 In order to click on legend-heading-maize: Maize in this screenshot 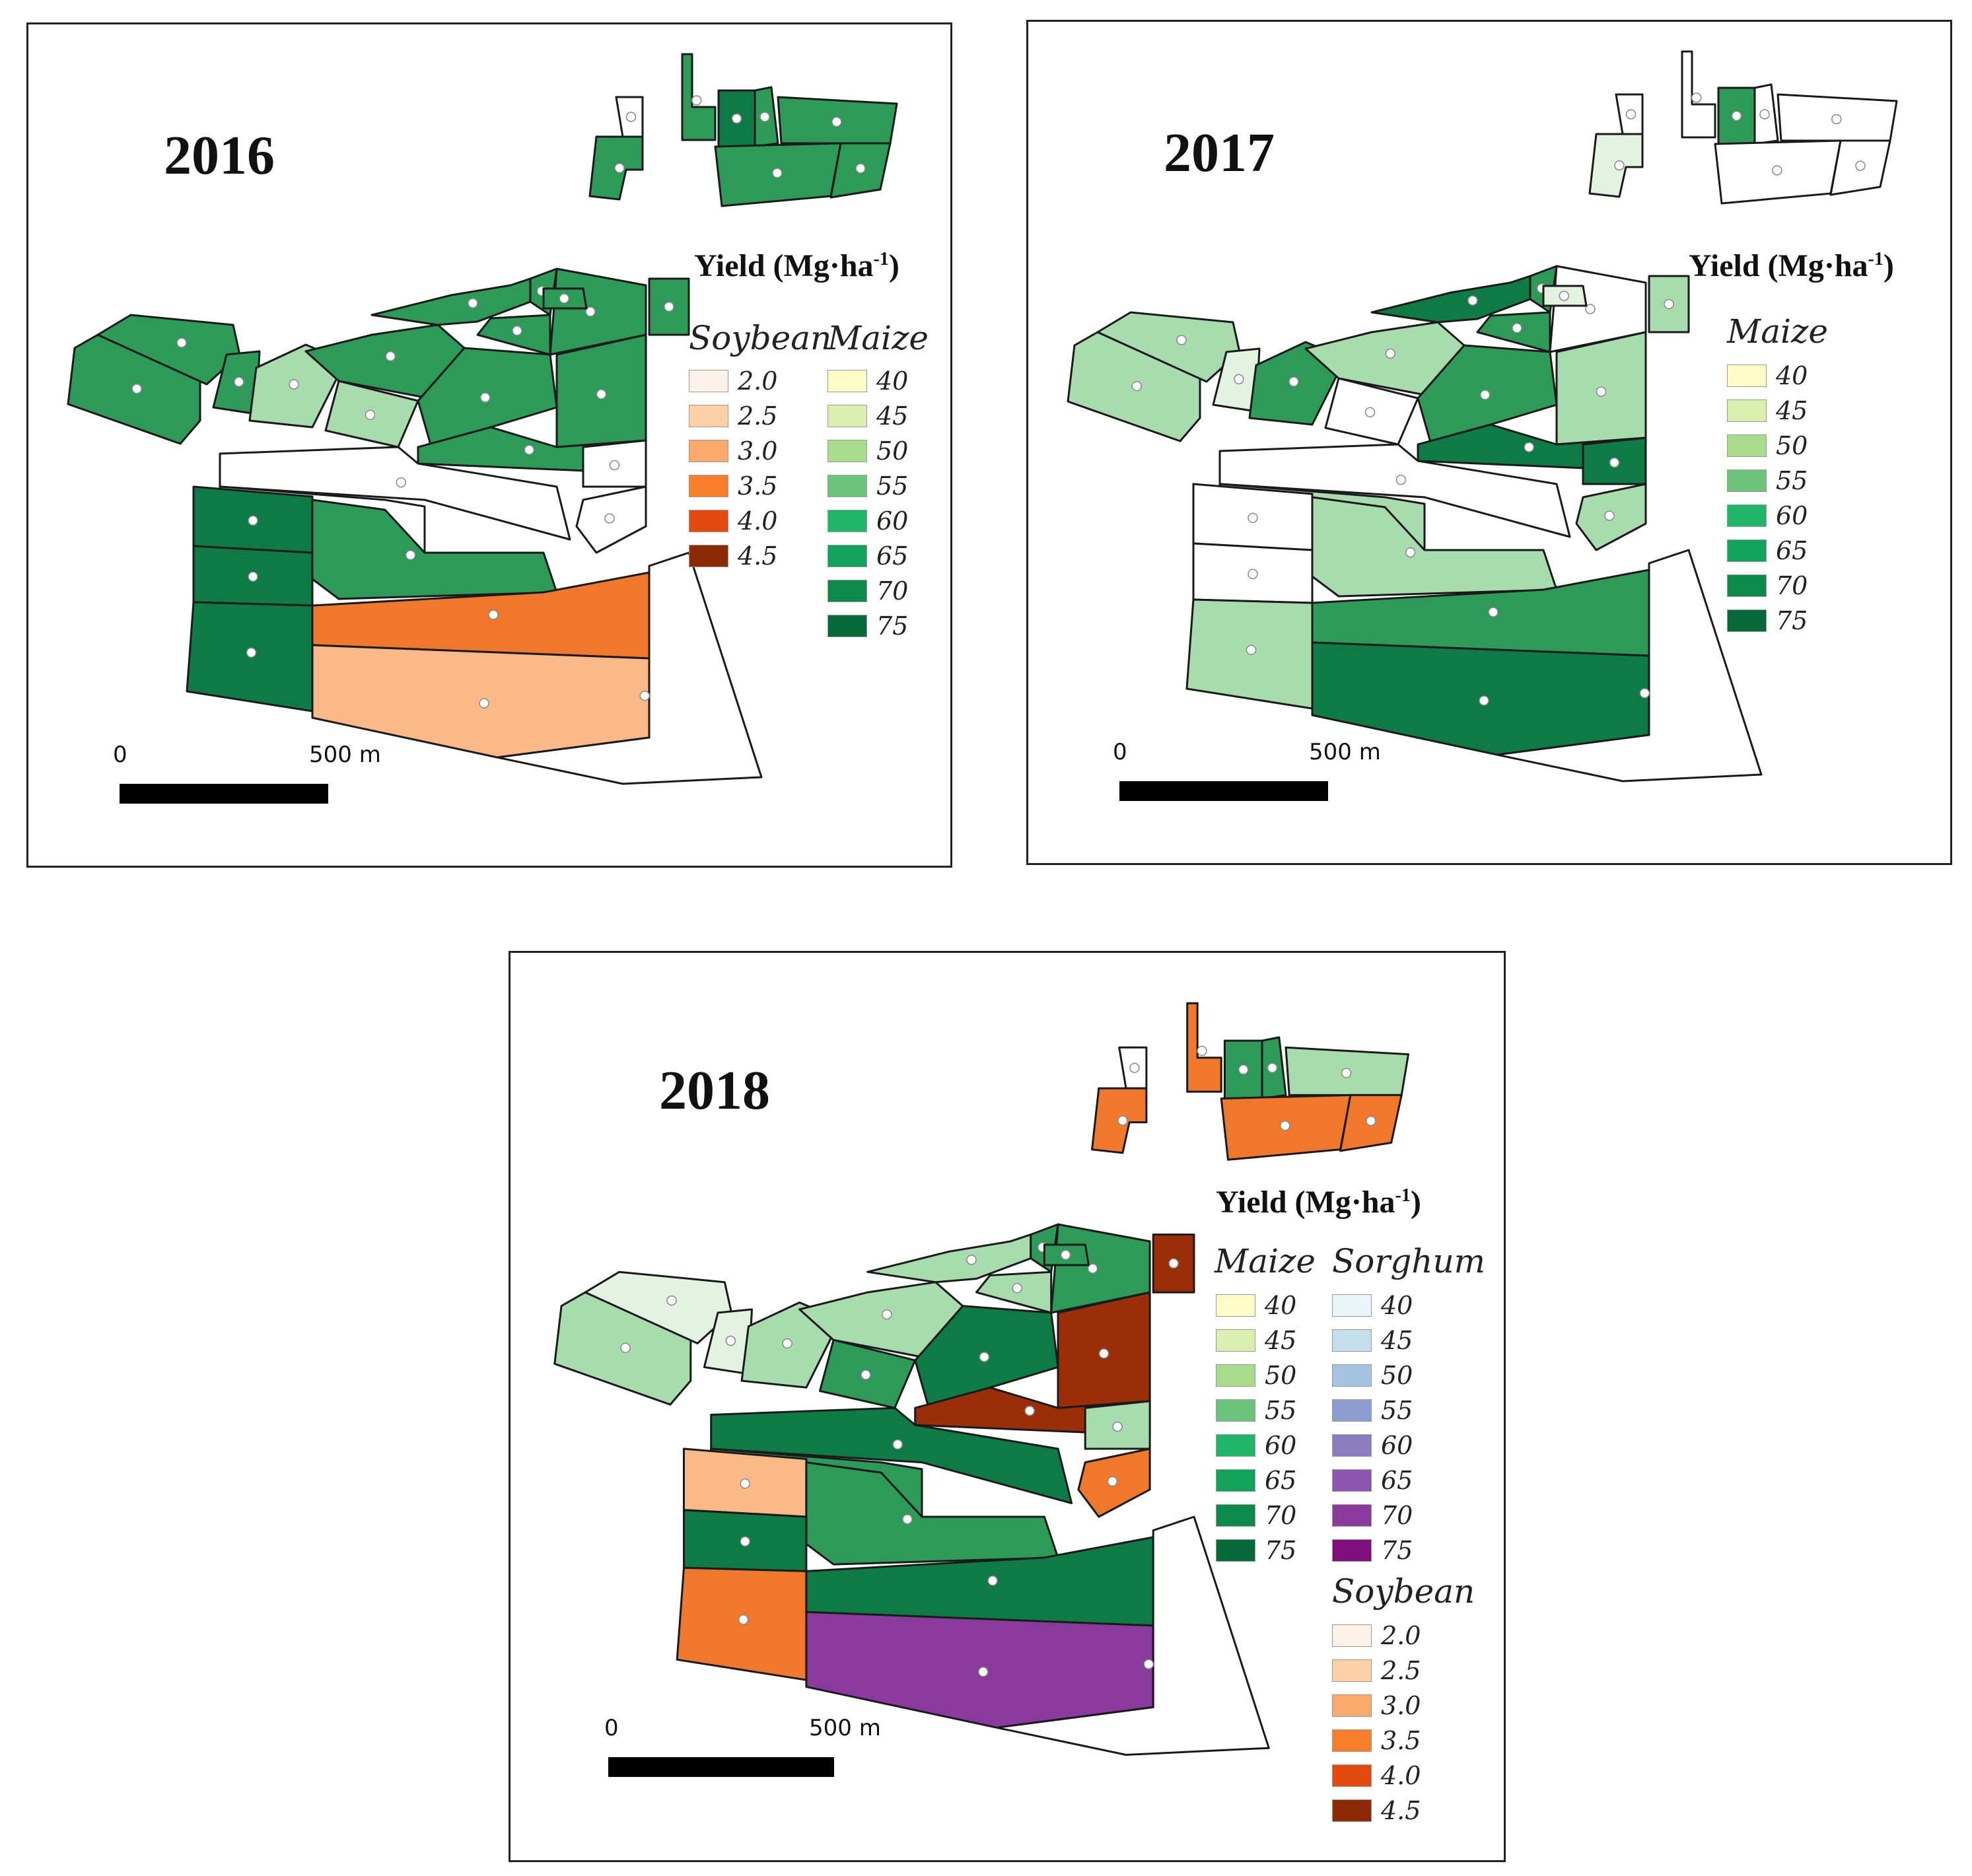, I will do `click(1265, 1261)`.